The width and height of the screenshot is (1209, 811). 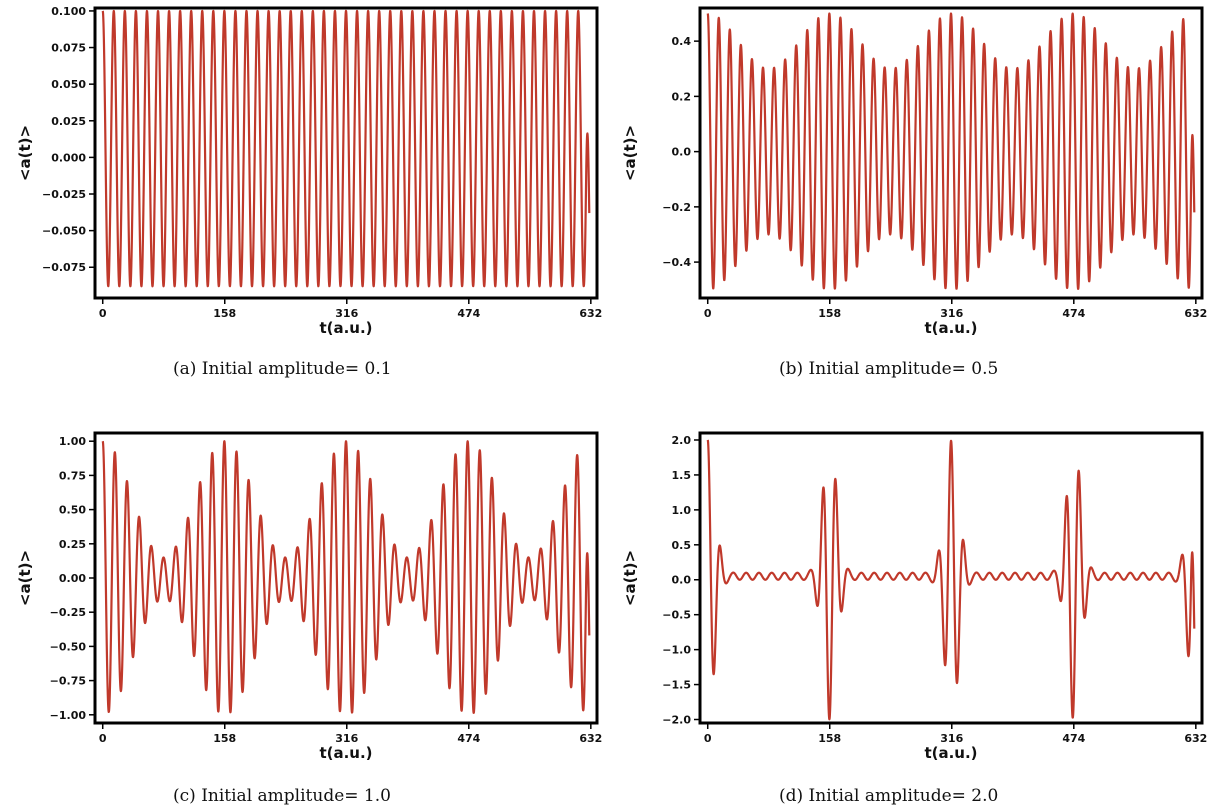 I want to click on y-tick-label: 1.00, so click(x=72, y=441).